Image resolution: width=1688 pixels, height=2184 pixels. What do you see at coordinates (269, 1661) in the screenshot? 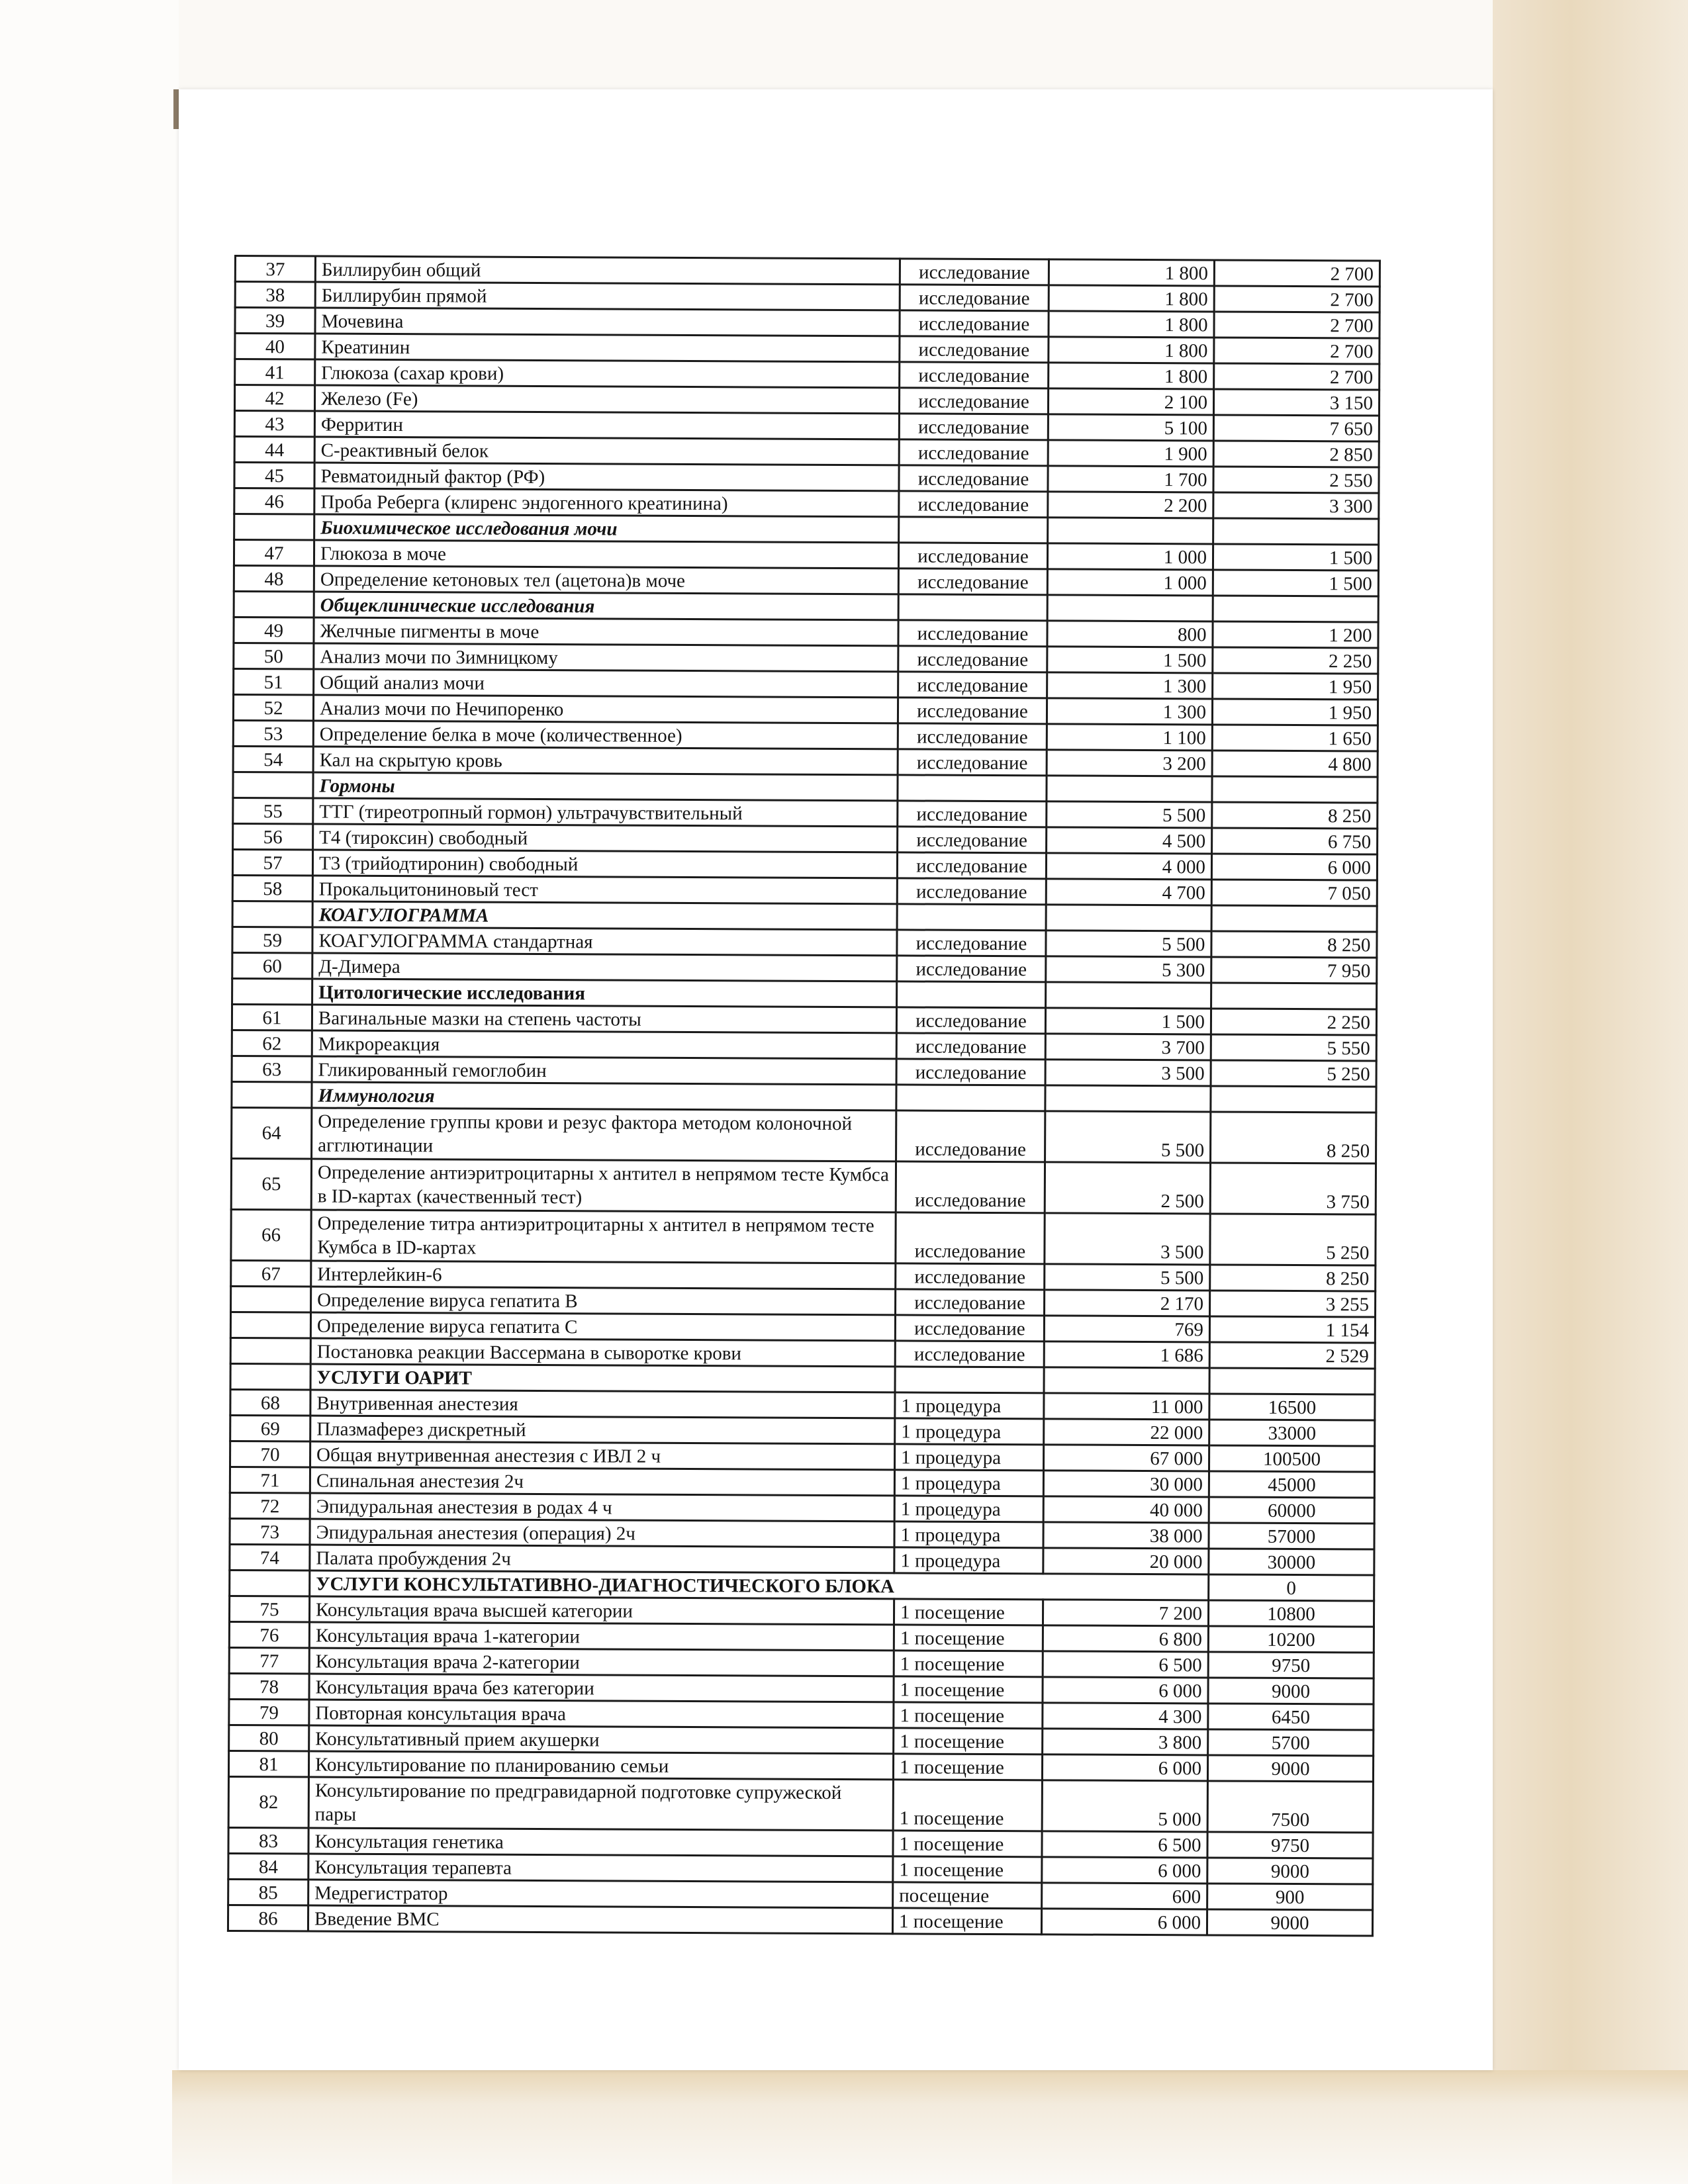
I see `row-number-cell: 77` at bounding box center [269, 1661].